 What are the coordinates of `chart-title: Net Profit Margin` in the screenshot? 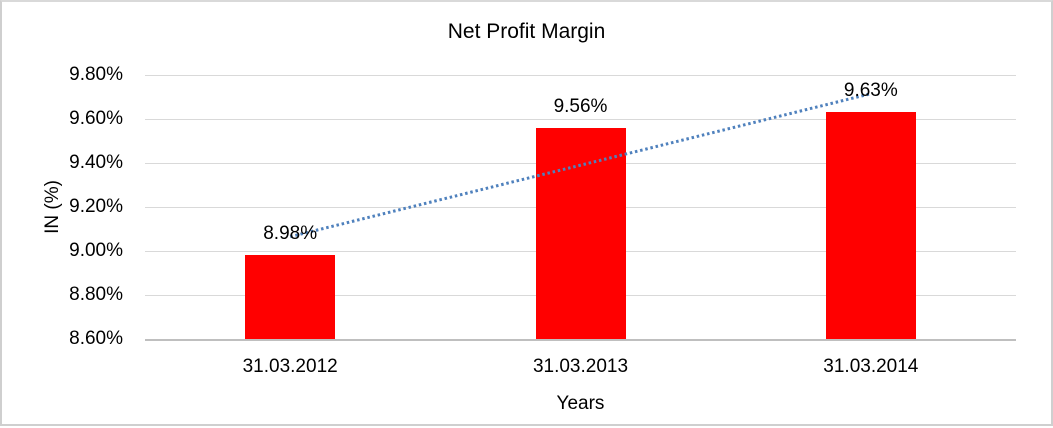 It's located at (526, 31).